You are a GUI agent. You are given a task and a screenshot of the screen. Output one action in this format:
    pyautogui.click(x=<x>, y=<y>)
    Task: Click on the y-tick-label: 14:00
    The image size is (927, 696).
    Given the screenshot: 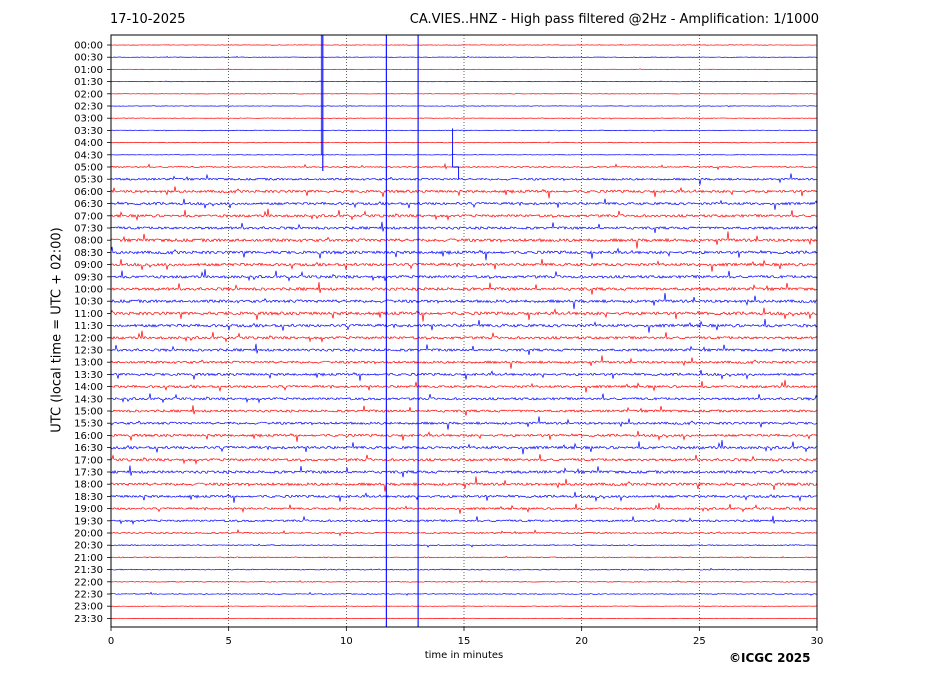 What is the action you would take?
    pyautogui.click(x=88, y=387)
    